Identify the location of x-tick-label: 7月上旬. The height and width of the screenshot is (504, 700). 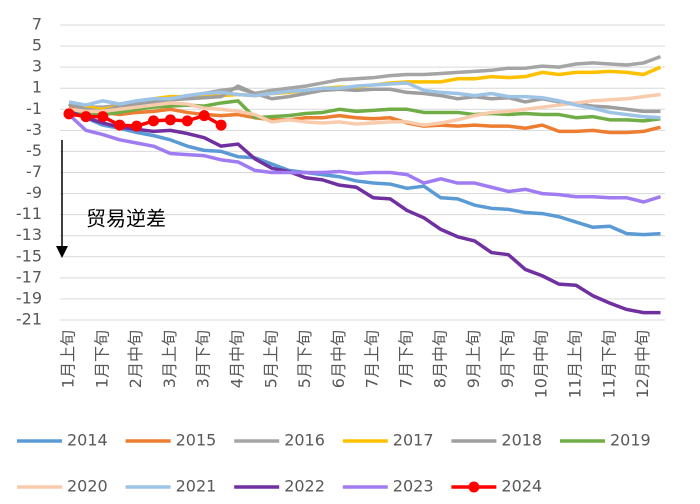
(372, 359).